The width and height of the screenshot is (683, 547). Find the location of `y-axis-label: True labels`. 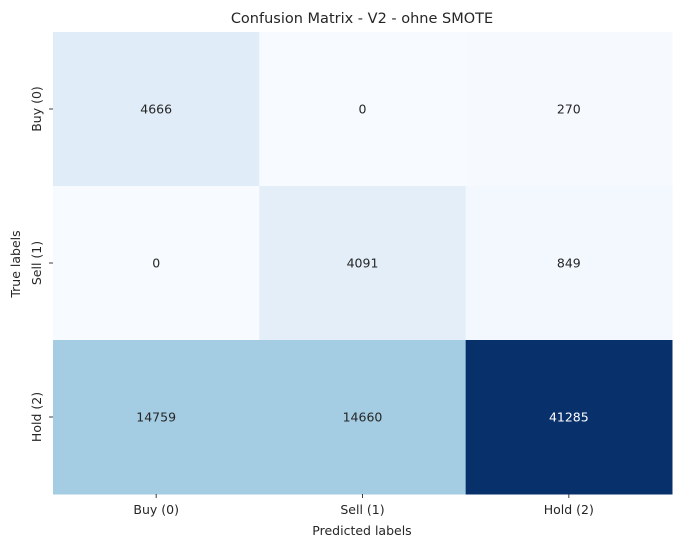

y-axis-label: True labels is located at coordinates (15, 264).